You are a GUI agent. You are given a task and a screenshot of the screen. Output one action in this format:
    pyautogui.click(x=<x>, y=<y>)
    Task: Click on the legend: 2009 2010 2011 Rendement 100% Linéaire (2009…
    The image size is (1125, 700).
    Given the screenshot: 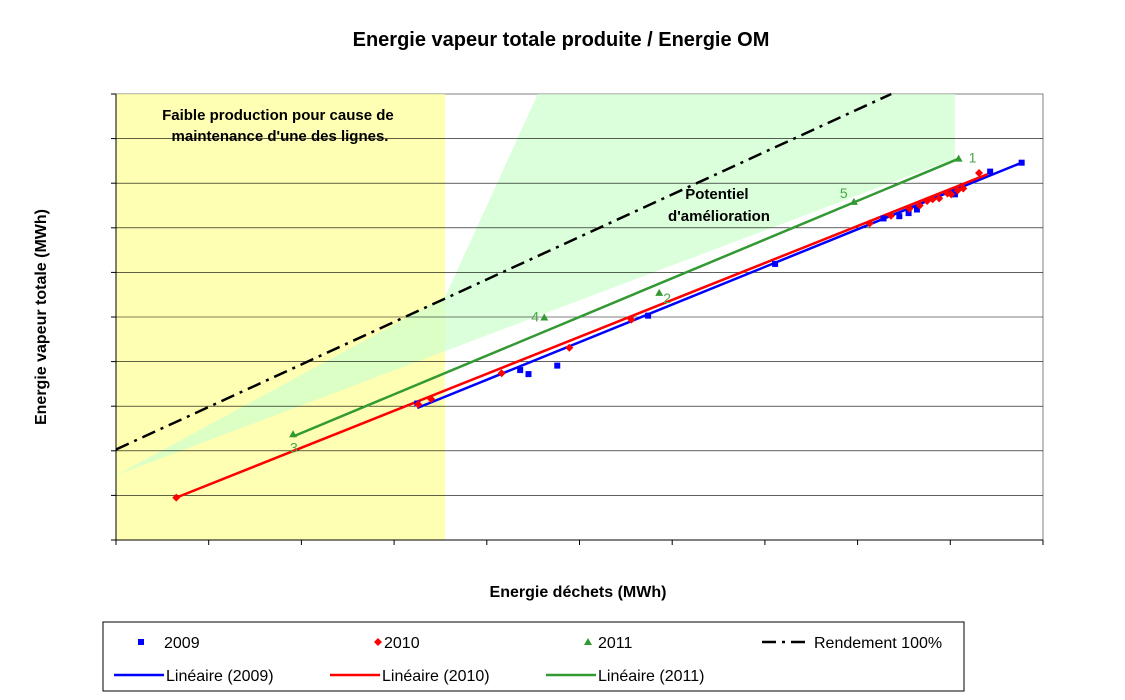 What is the action you would take?
    pyautogui.click(x=533, y=656)
    